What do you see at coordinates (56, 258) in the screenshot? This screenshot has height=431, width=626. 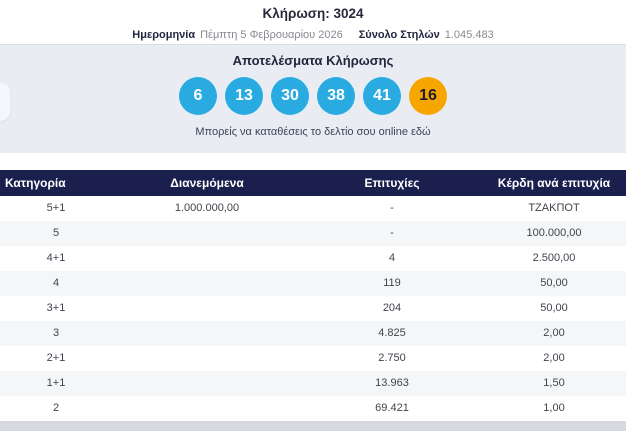 I see `cell-category: 4+1` at bounding box center [56, 258].